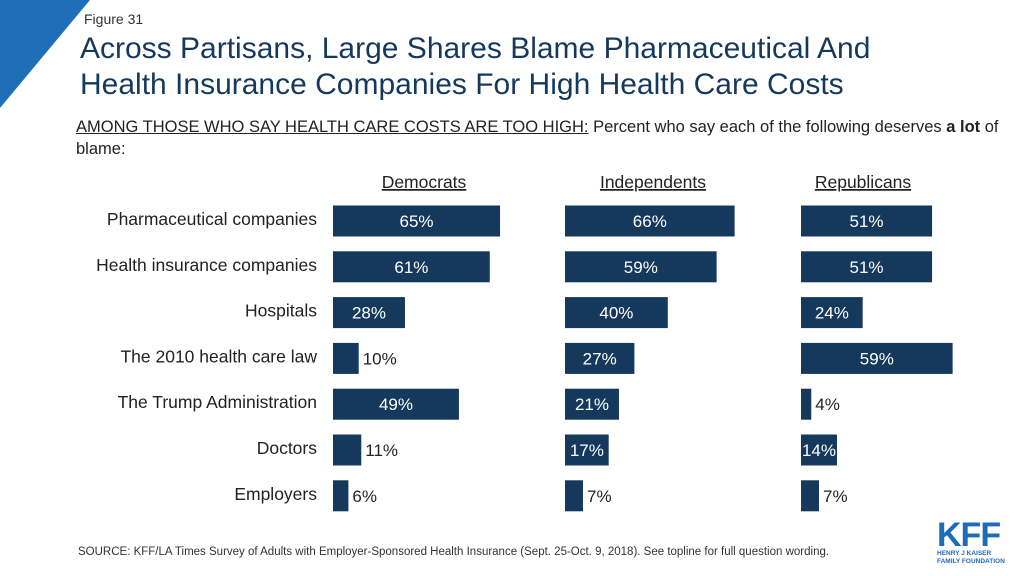  I want to click on logo-line-1: HENRY J KAISER, so click(964, 553).